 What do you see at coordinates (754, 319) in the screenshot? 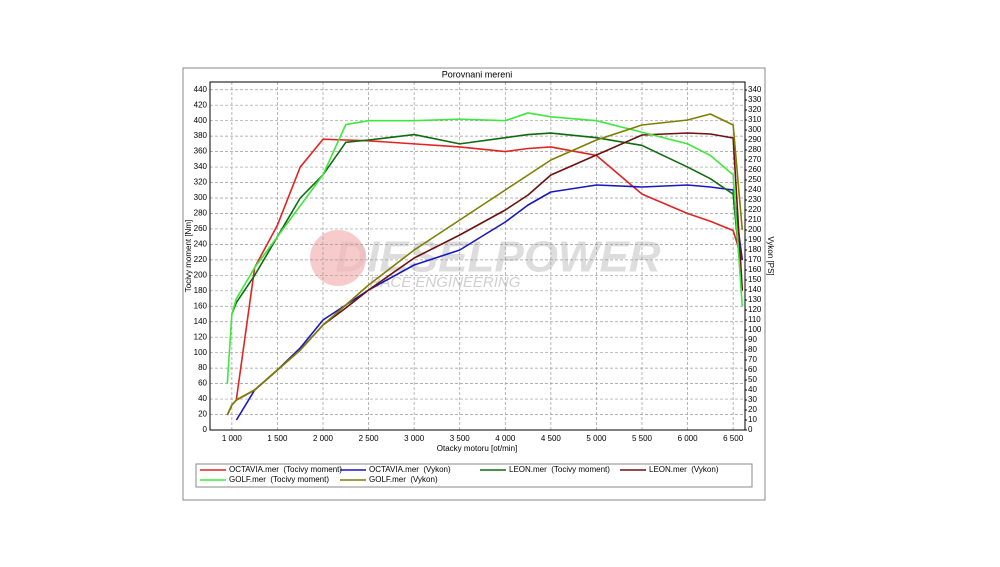
I see `y2-tick-label: 110` at bounding box center [754, 319].